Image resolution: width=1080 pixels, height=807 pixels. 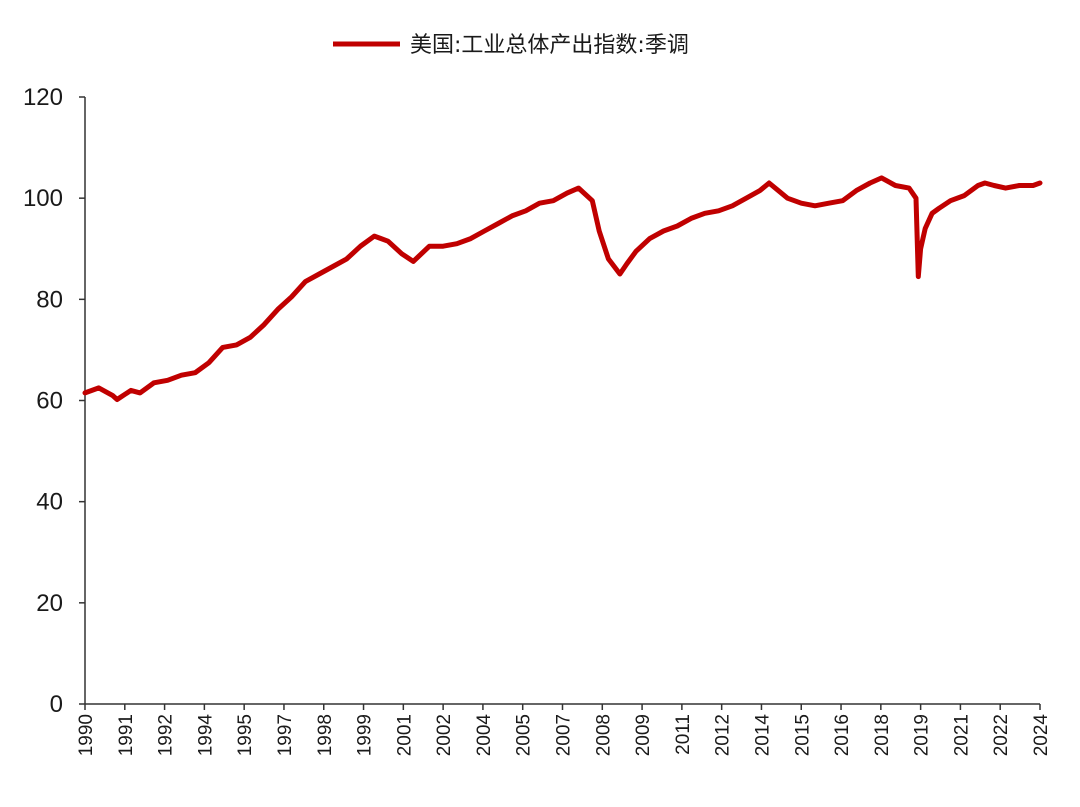 What do you see at coordinates (603, 735) in the screenshot?
I see `x-tick-label: 2008` at bounding box center [603, 735].